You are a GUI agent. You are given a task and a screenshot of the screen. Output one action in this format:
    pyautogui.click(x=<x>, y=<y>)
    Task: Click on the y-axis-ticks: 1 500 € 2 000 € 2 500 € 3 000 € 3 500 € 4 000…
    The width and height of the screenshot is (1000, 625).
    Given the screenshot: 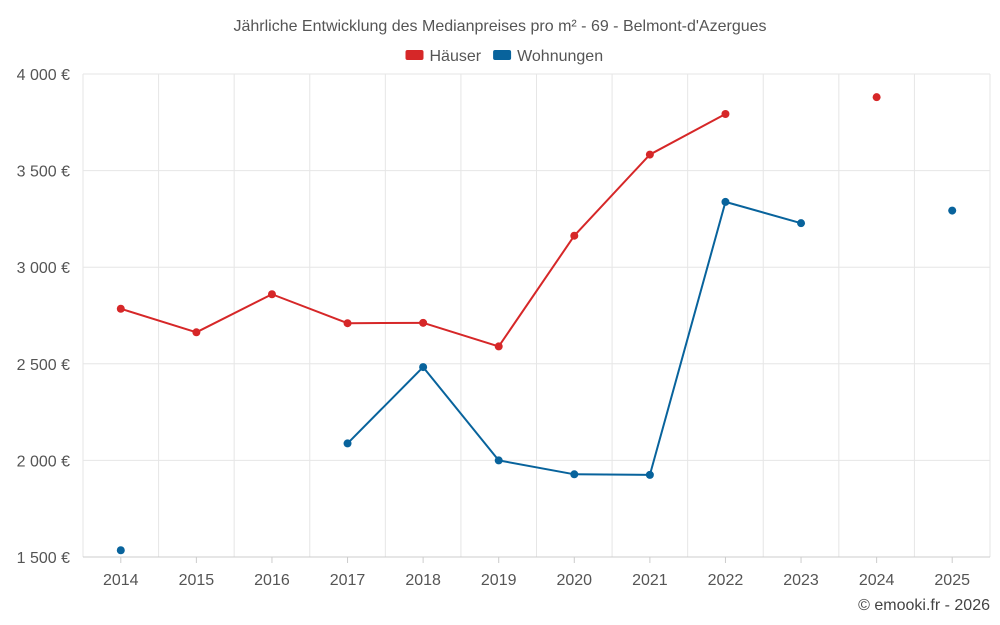 What is the action you would take?
    pyautogui.click(x=43, y=317)
    